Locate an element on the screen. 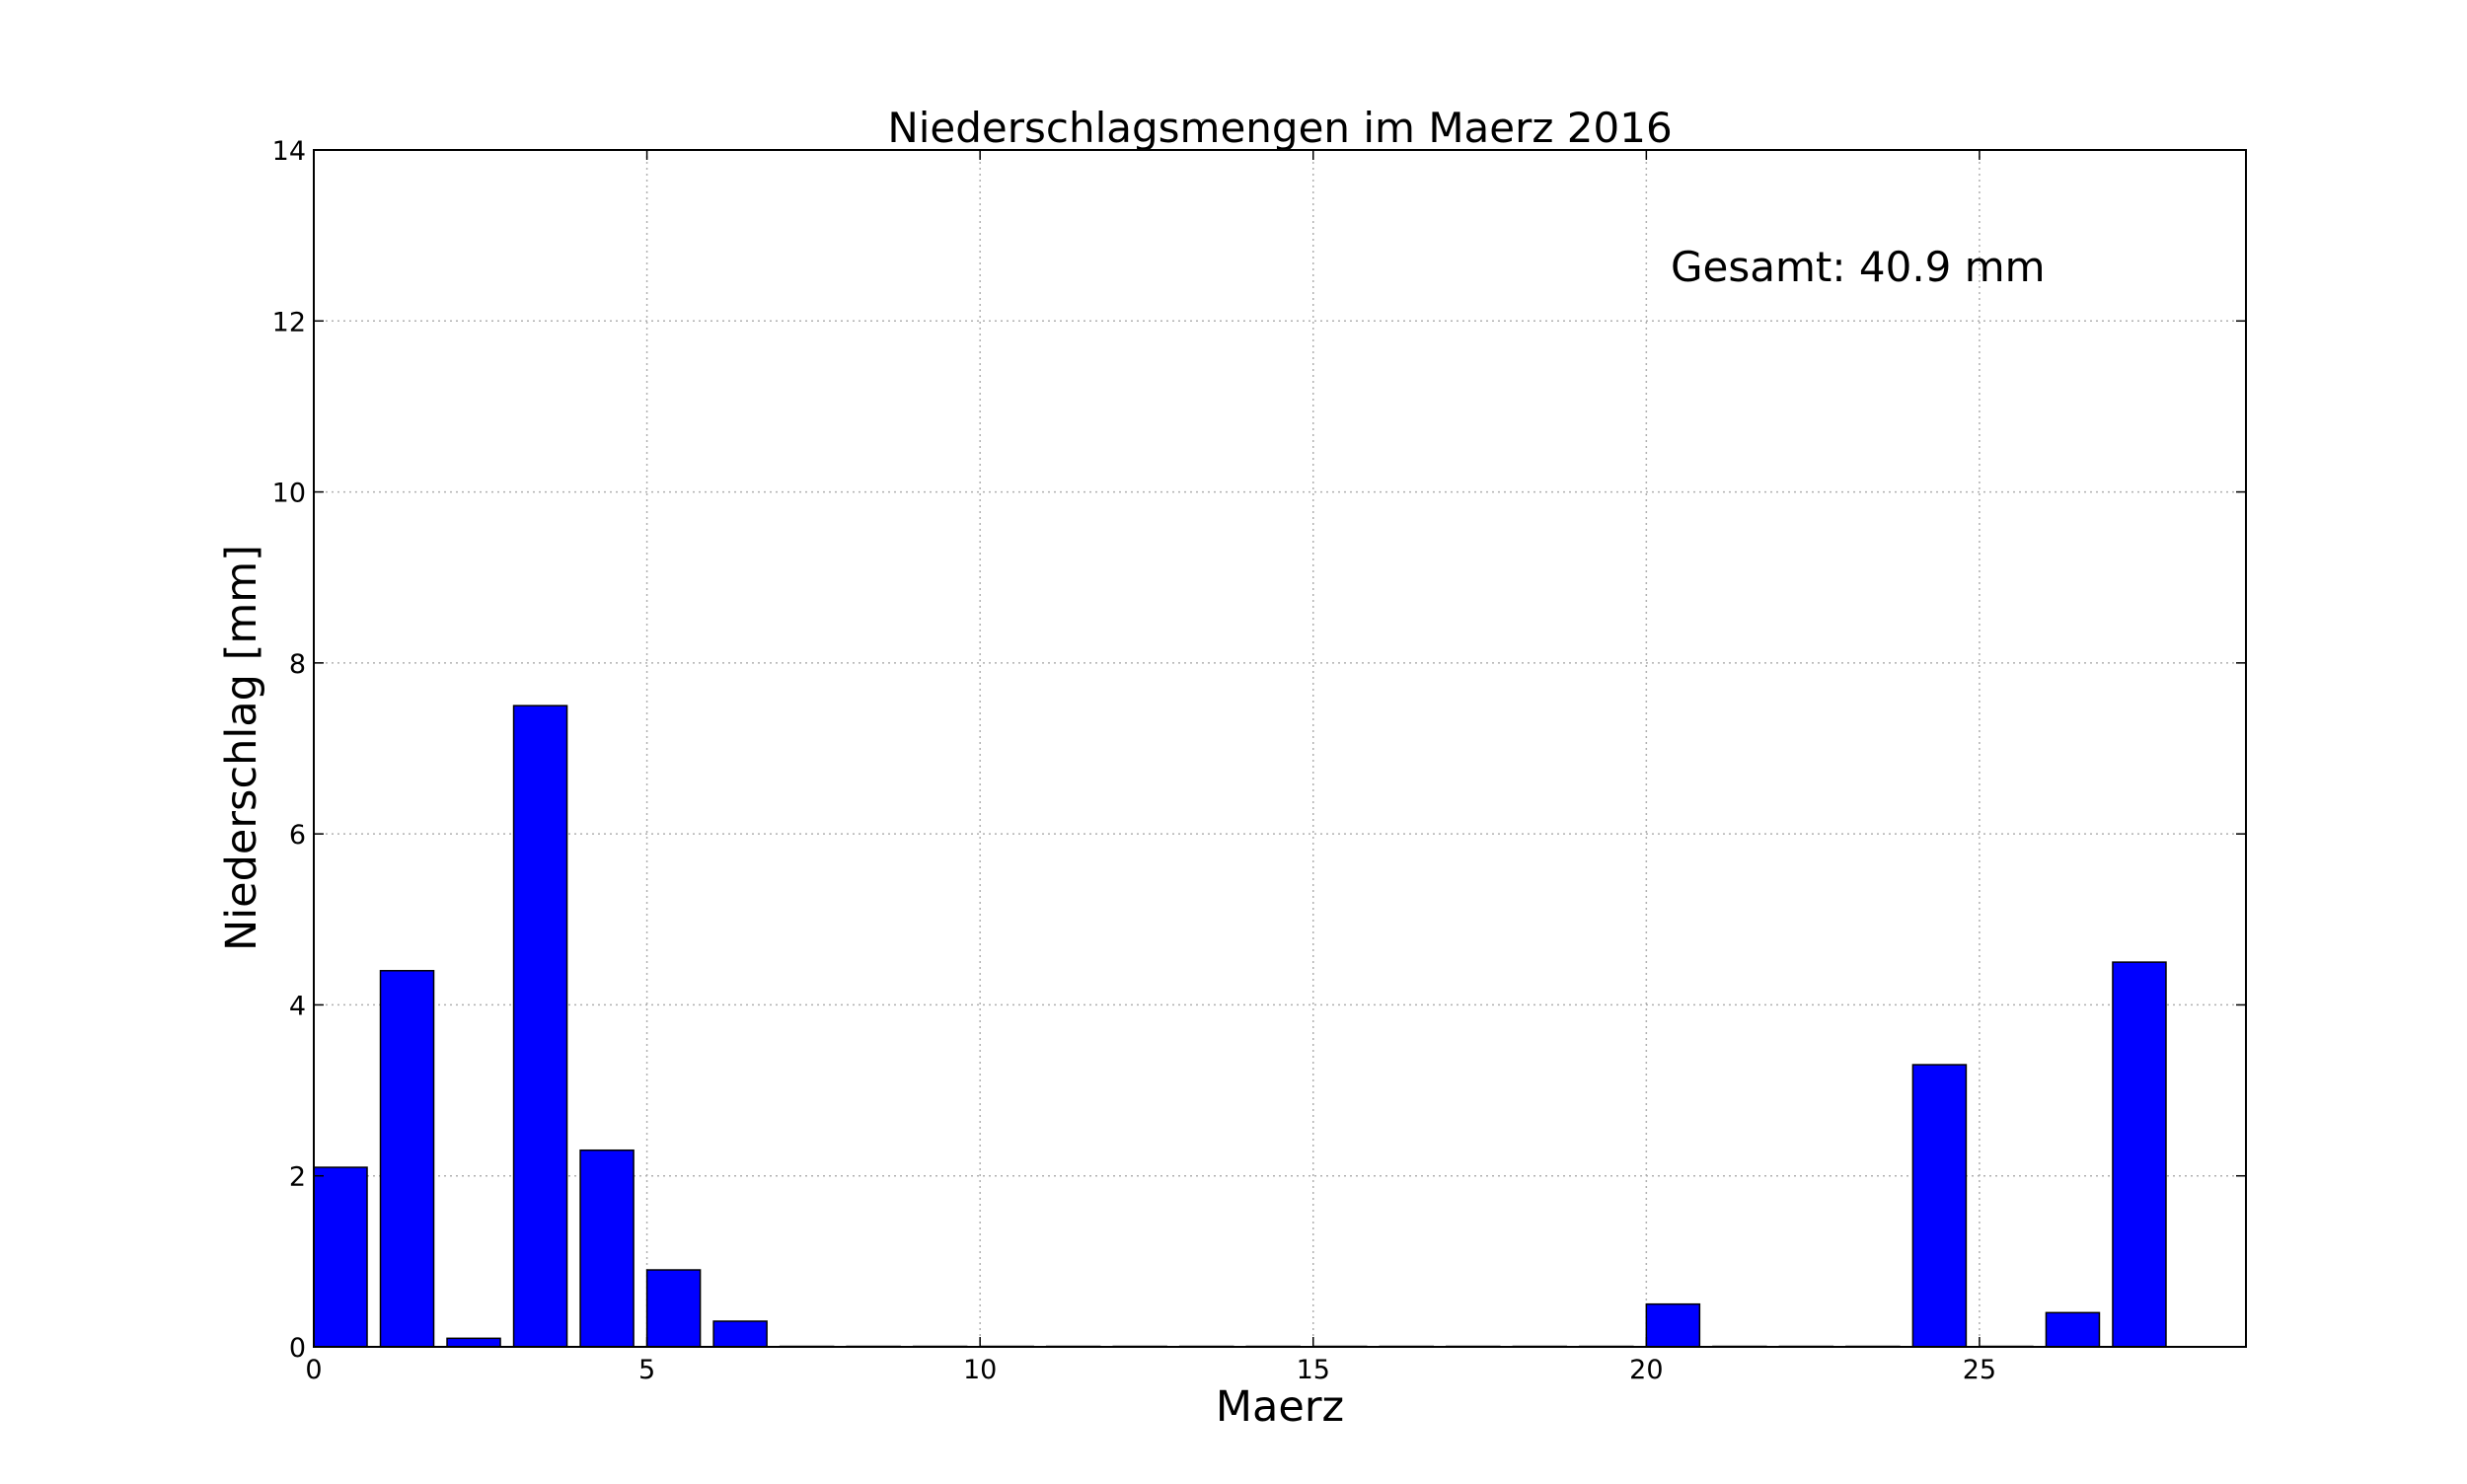 This screenshot has width=2467, height=1484. y-tick-label: 14 is located at coordinates (289, 151).